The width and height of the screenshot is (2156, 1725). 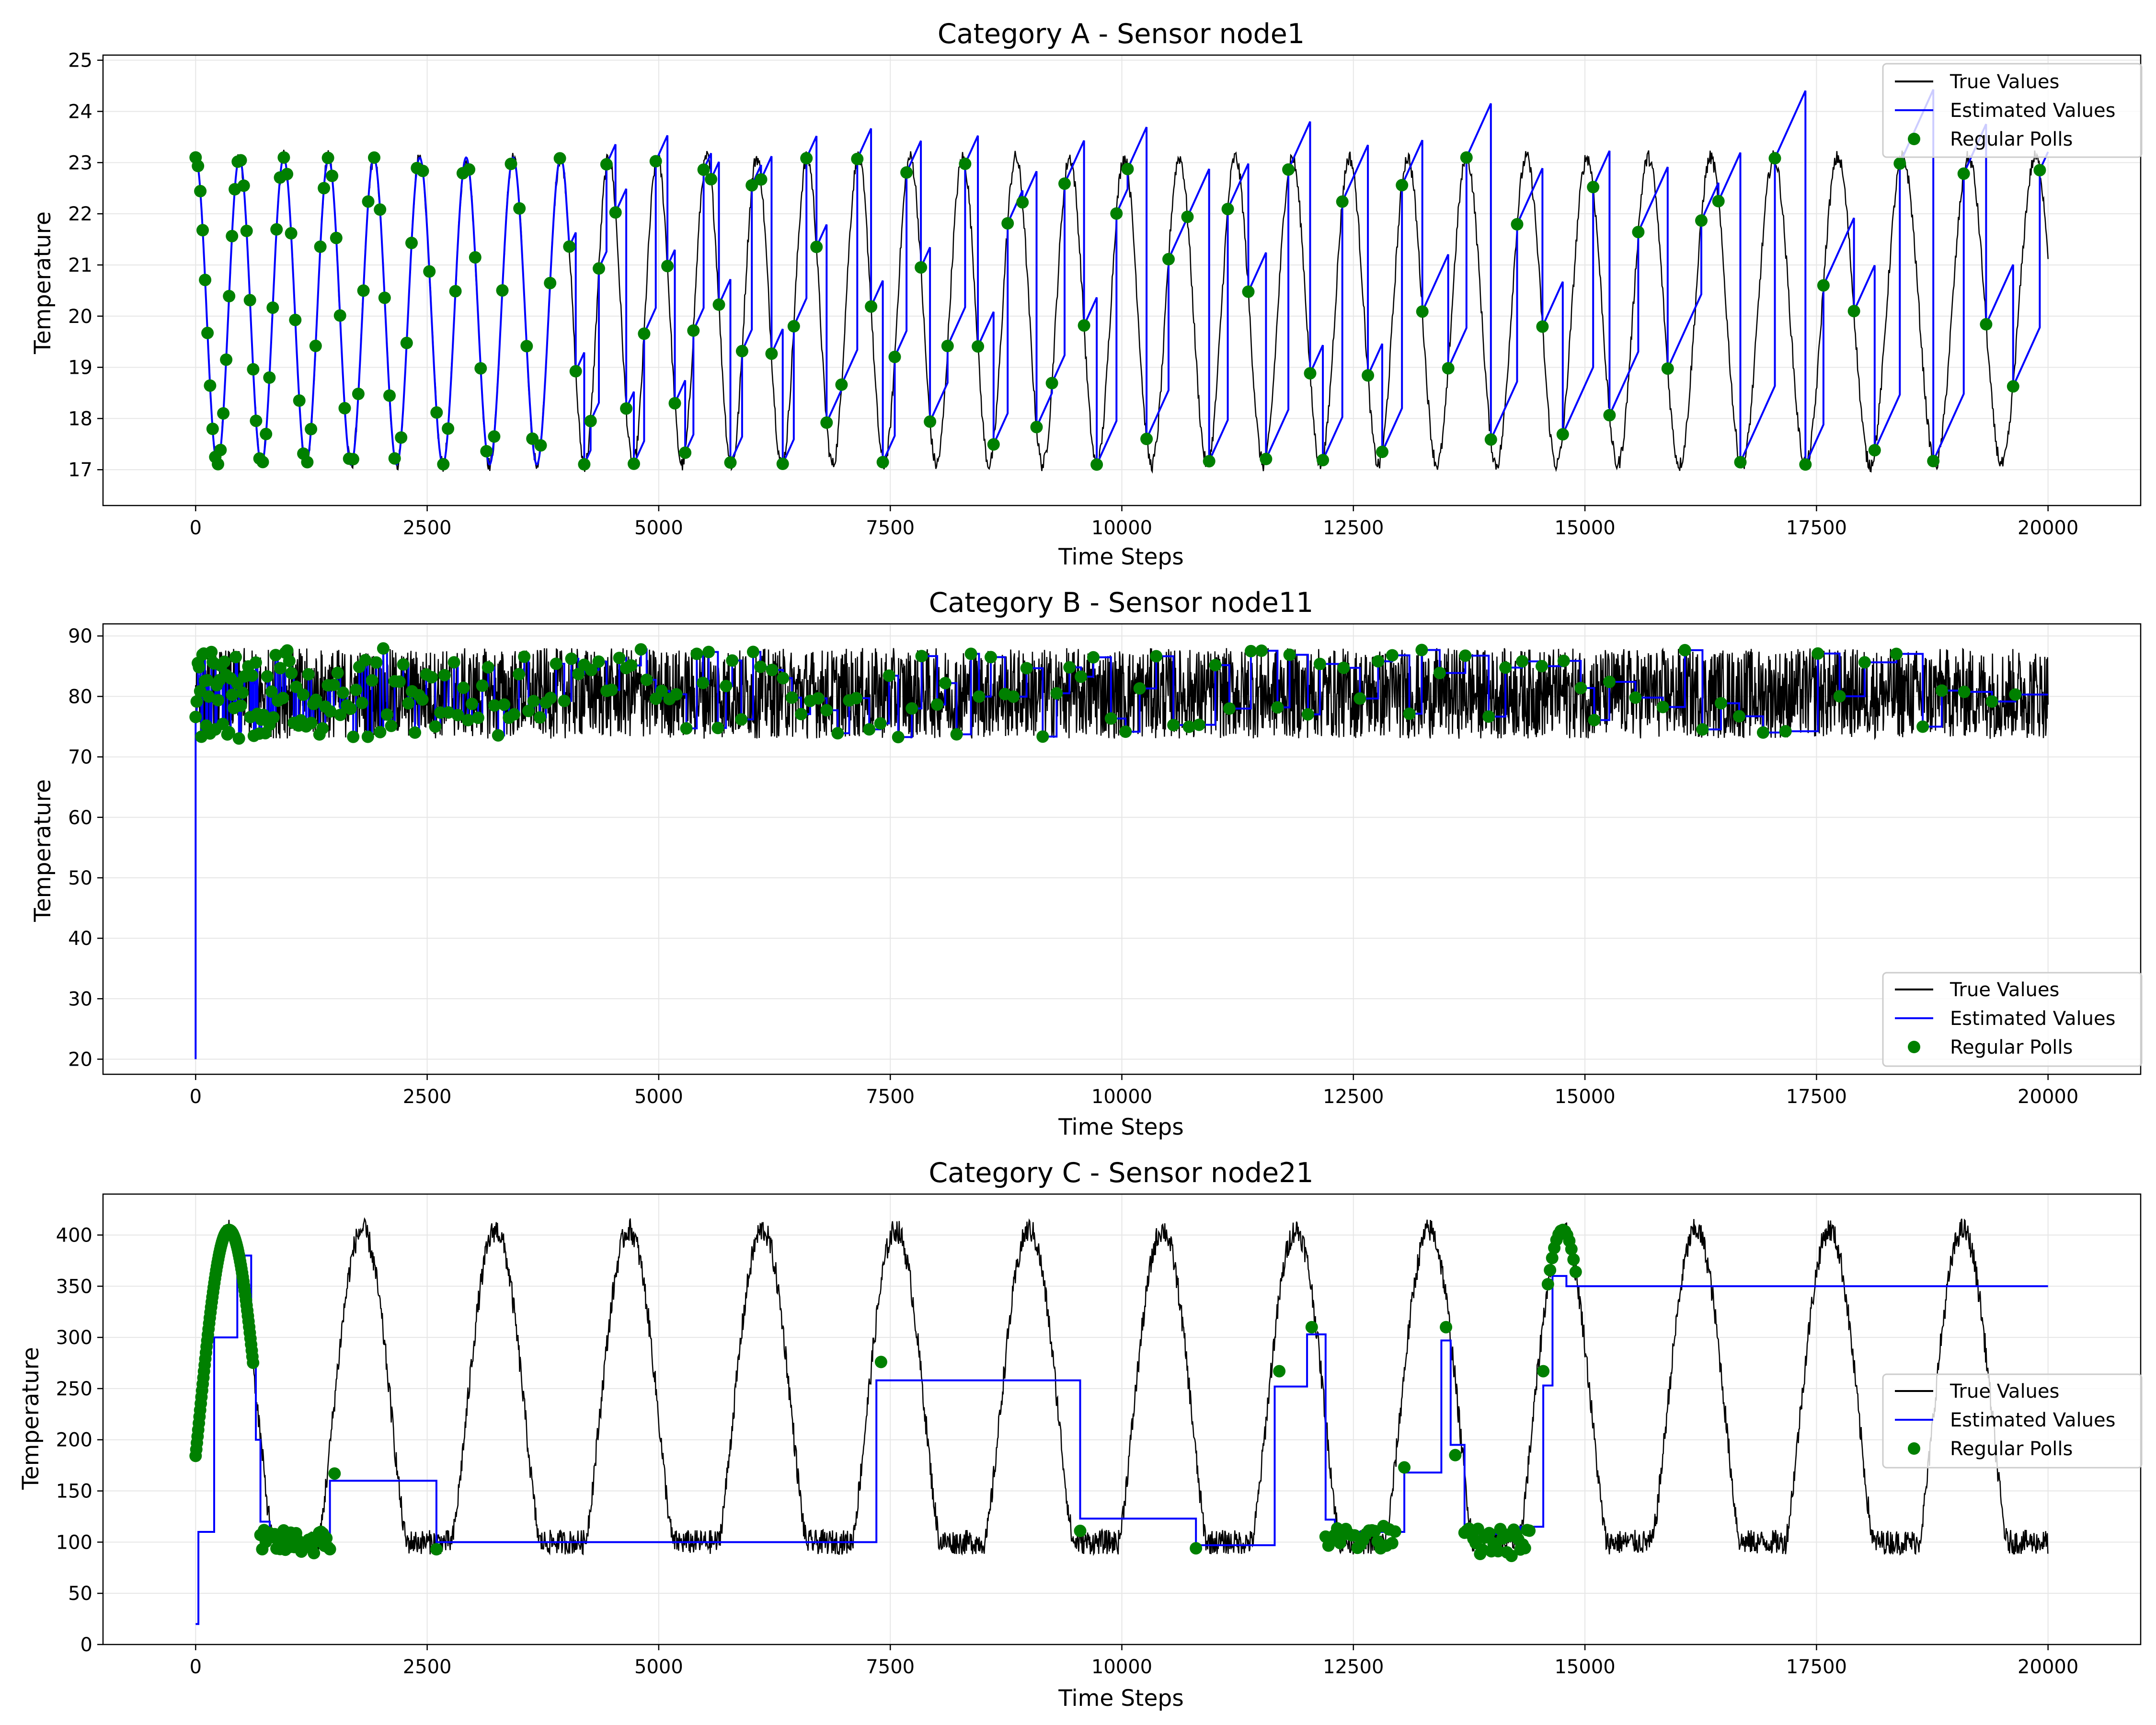 What do you see at coordinates (1121, 1698) in the screenshot?
I see `x-axis-label: Time Steps` at bounding box center [1121, 1698].